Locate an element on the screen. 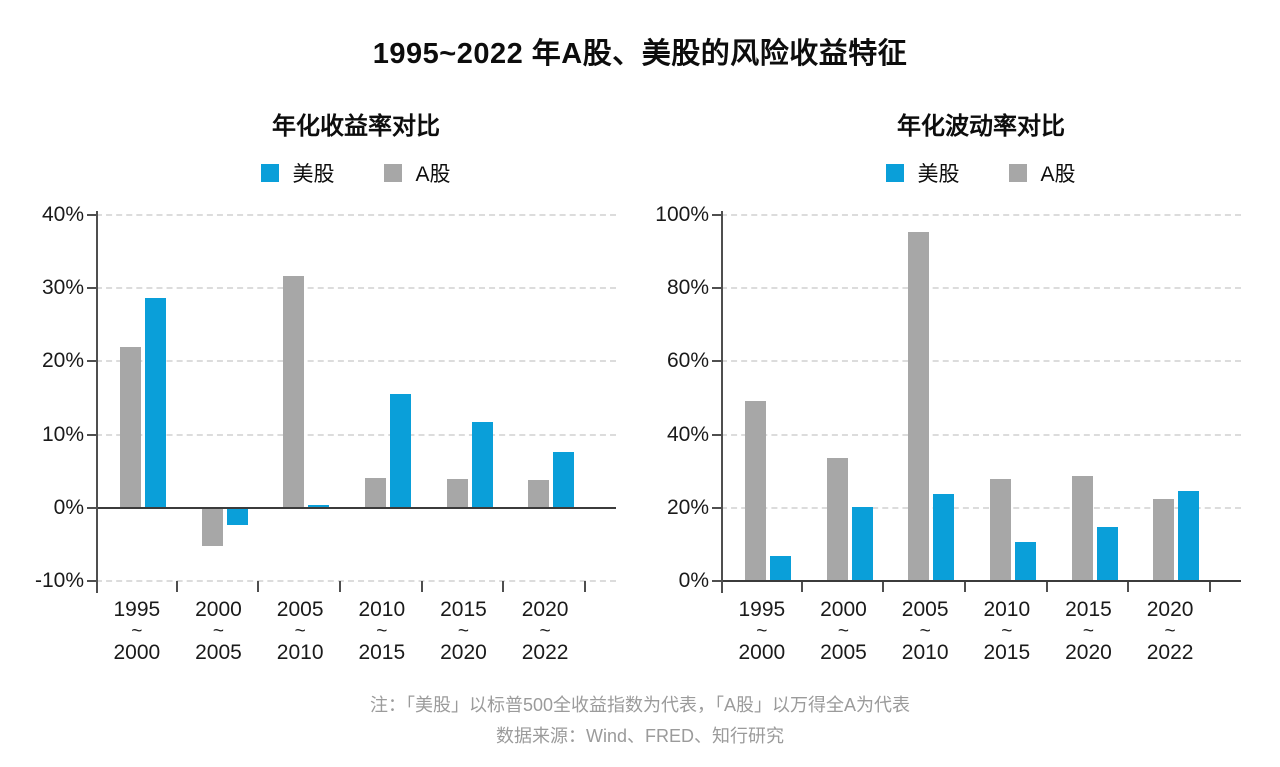 The width and height of the screenshot is (1280, 767). bar-ashare-2005~2010 is located at coordinates (294, 392).